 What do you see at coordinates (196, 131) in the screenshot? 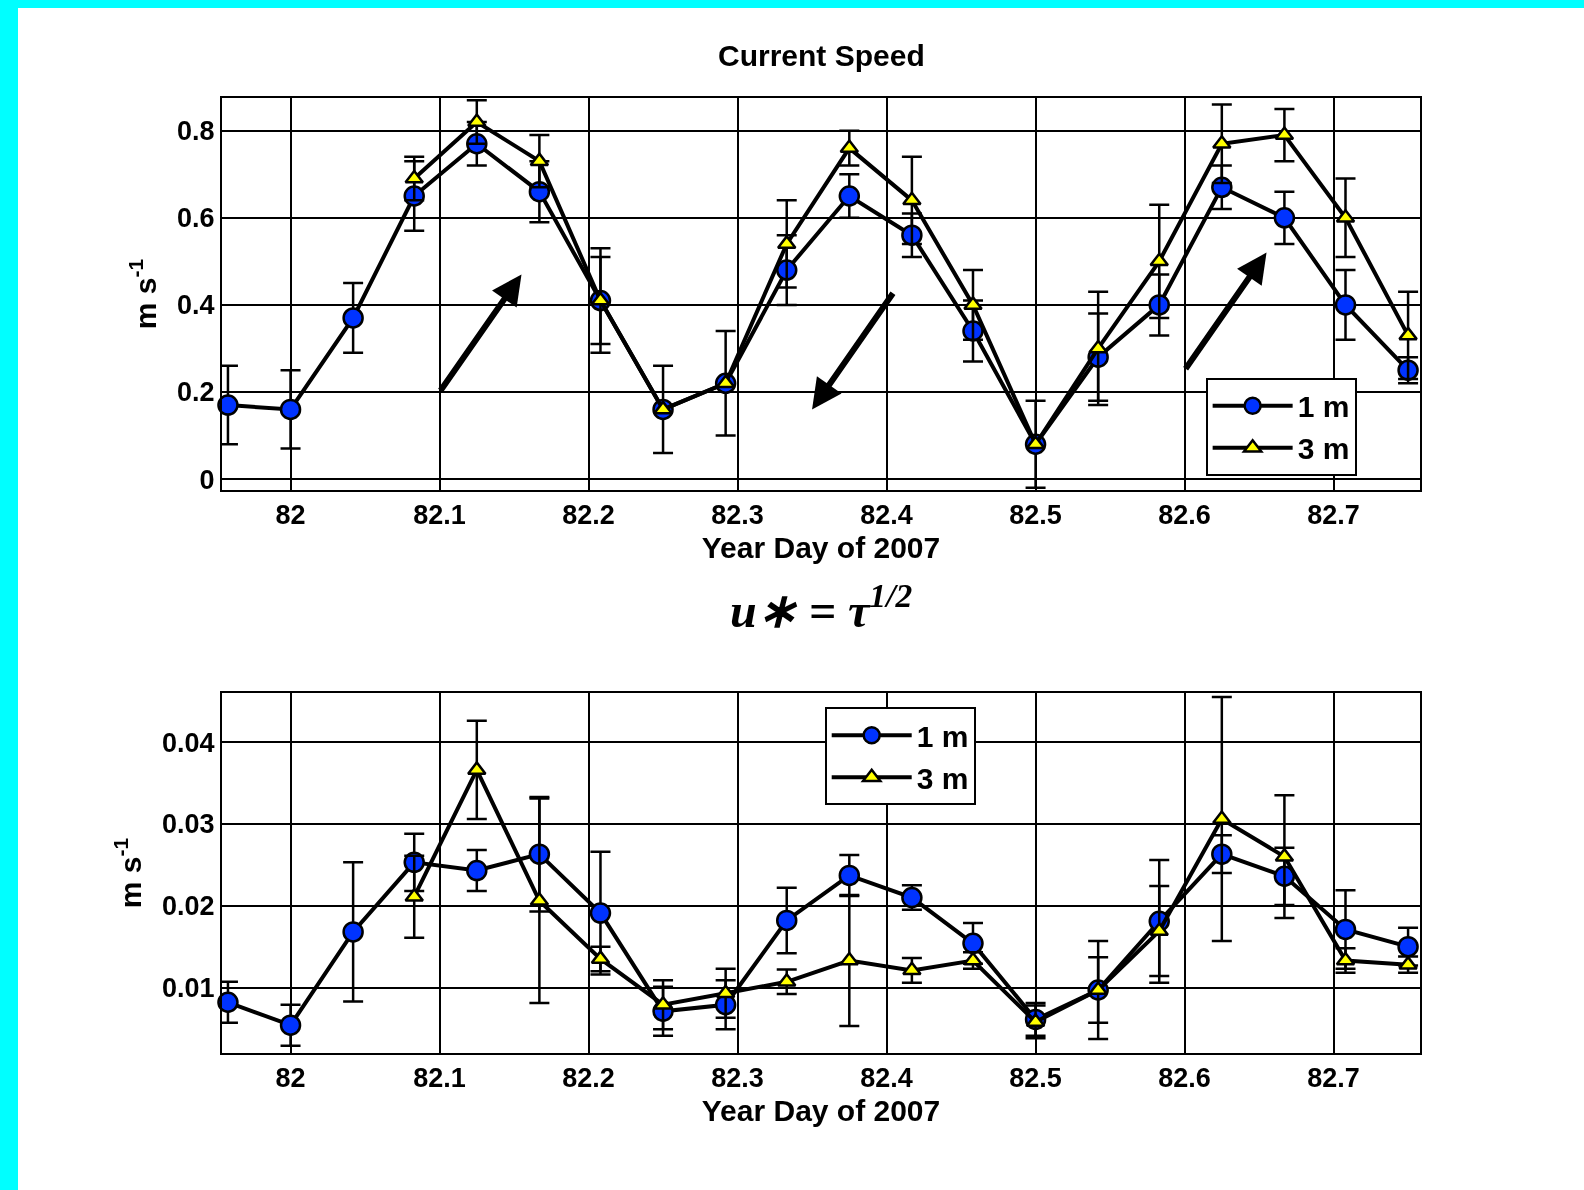
I see `y-tick-label: 0.8` at bounding box center [196, 131].